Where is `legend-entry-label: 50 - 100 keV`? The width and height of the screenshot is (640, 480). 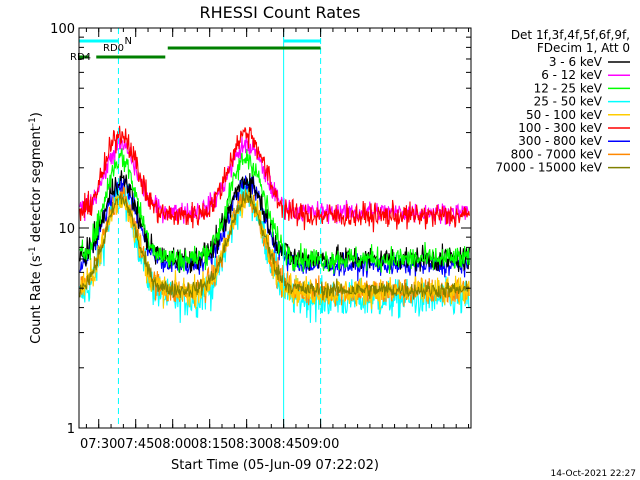
legend-entry-label: 50 - 100 keV is located at coordinates (564, 115).